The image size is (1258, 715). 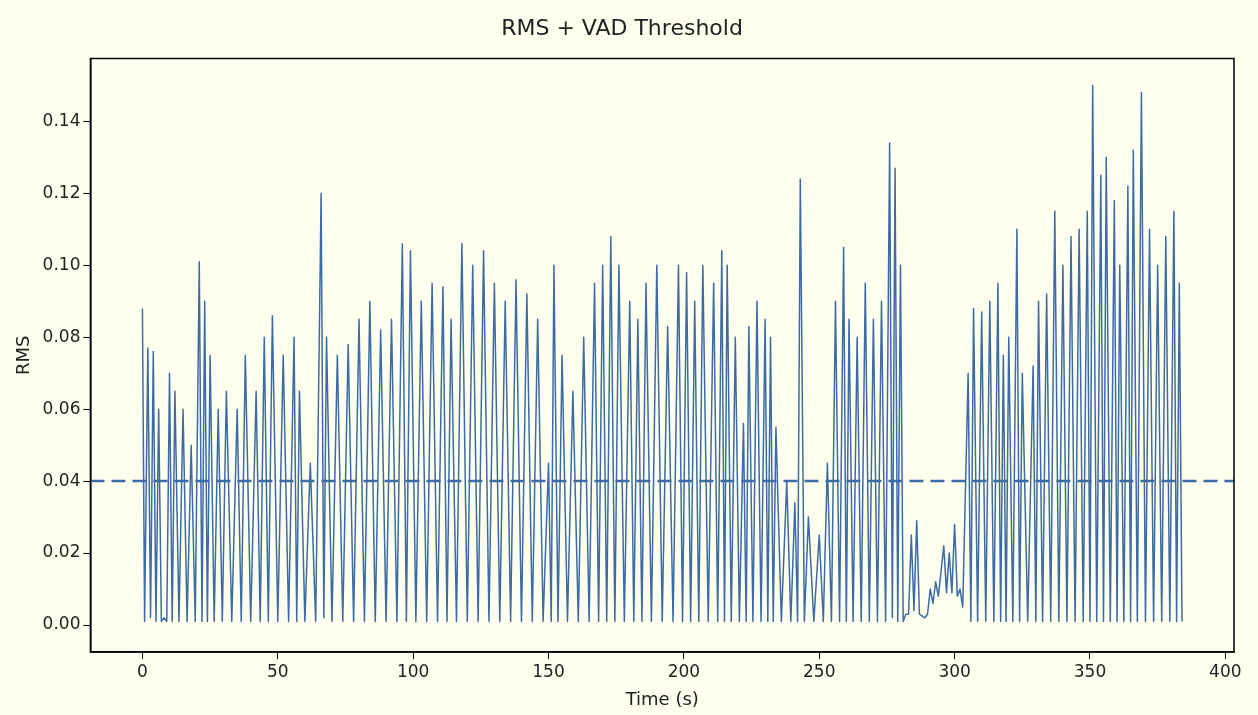 What do you see at coordinates (61, 407) in the screenshot?
I see `y-tick-label: 0.06` at bounding box center [61, 407].